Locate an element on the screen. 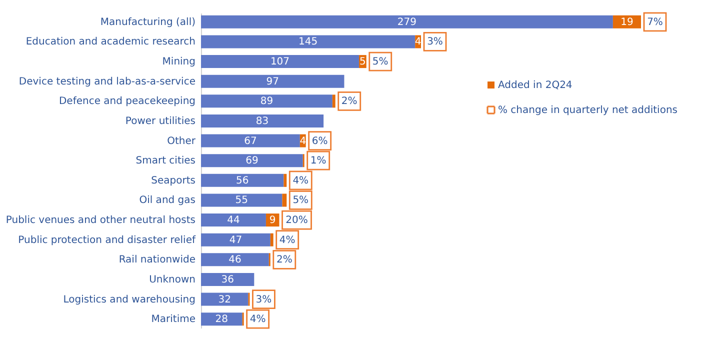  data-label: 67 is located at coordinates (250, 141).